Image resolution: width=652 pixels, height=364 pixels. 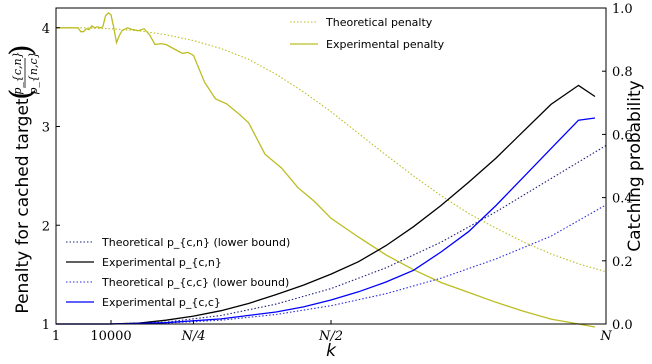 I want to click on right-tick-label: 0.0, so click(x=622, y=325).